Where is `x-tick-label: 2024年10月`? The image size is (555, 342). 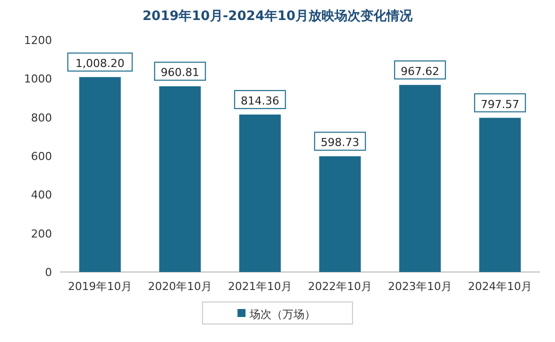
x-tick-label: 2024年10月 is located at coordinates (500, 286).